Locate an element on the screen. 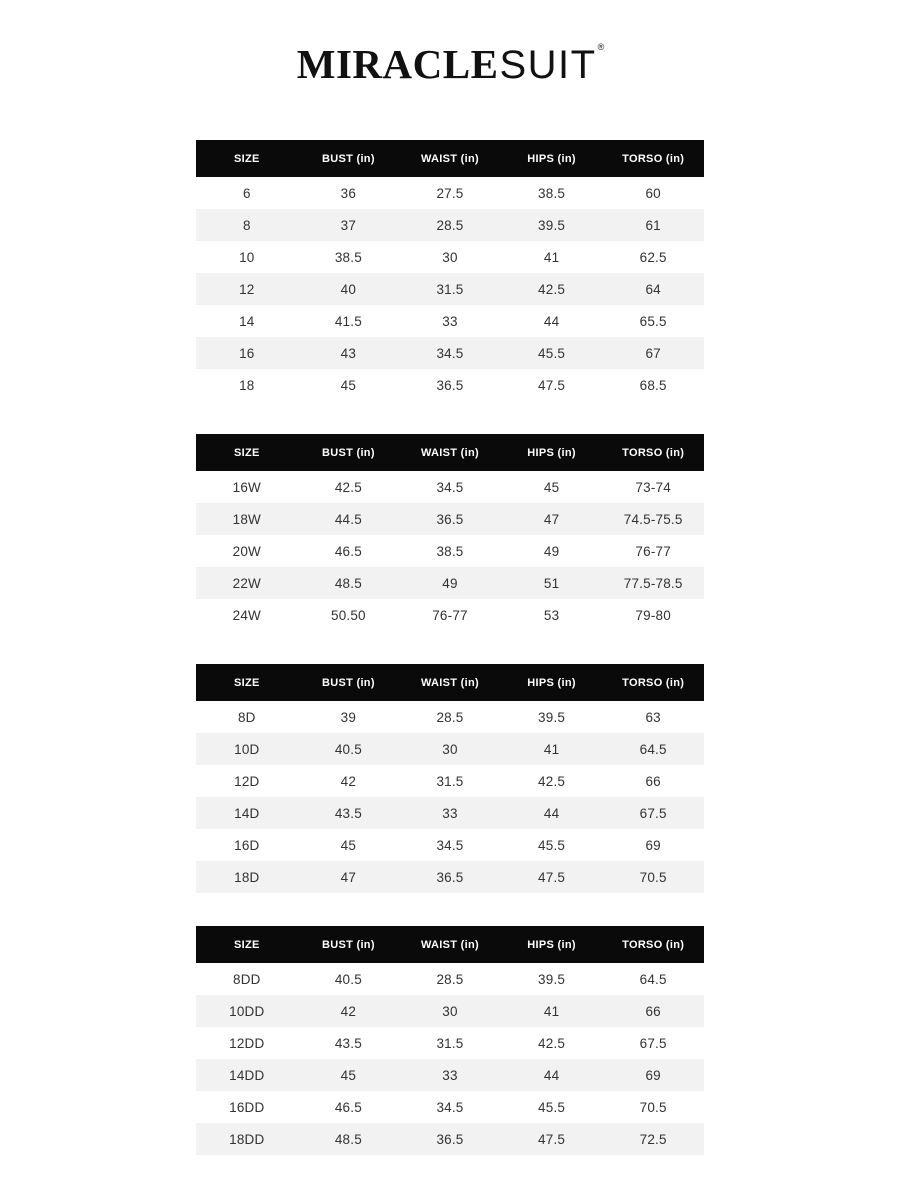 The image size is (900, 1200). table-row: 18DD 48.5 36.5 47.5 72.5 is located at coordinates (450, 1139).